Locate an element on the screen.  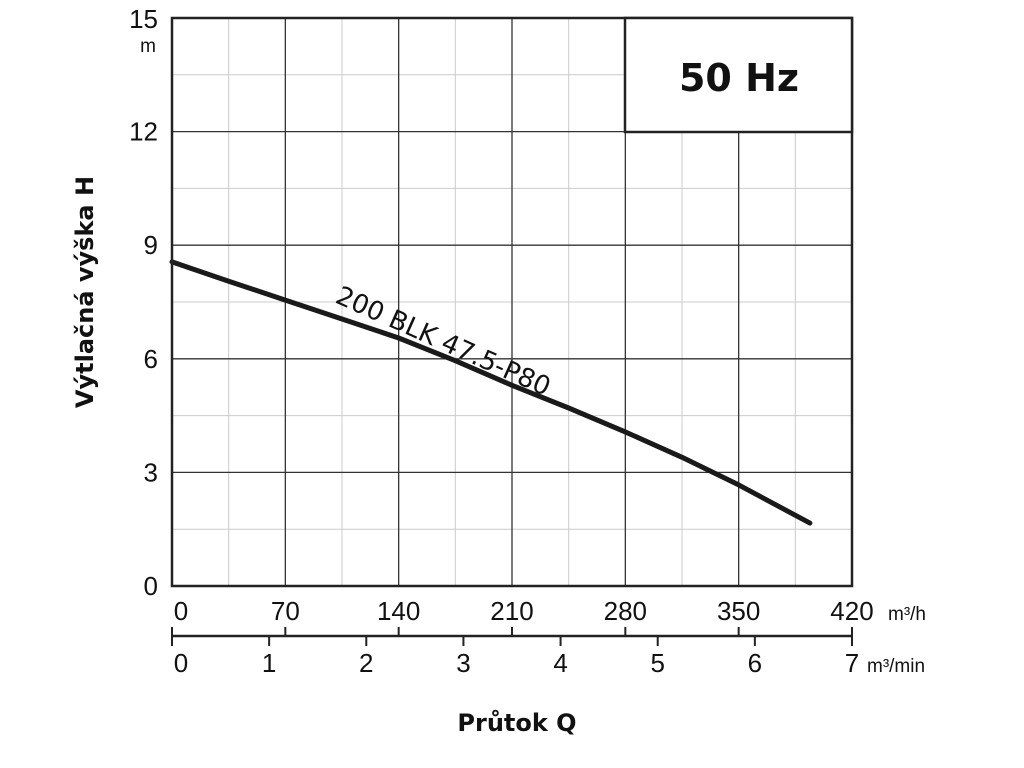
y-tick-label: 12 is located at coordinates (143, 132).